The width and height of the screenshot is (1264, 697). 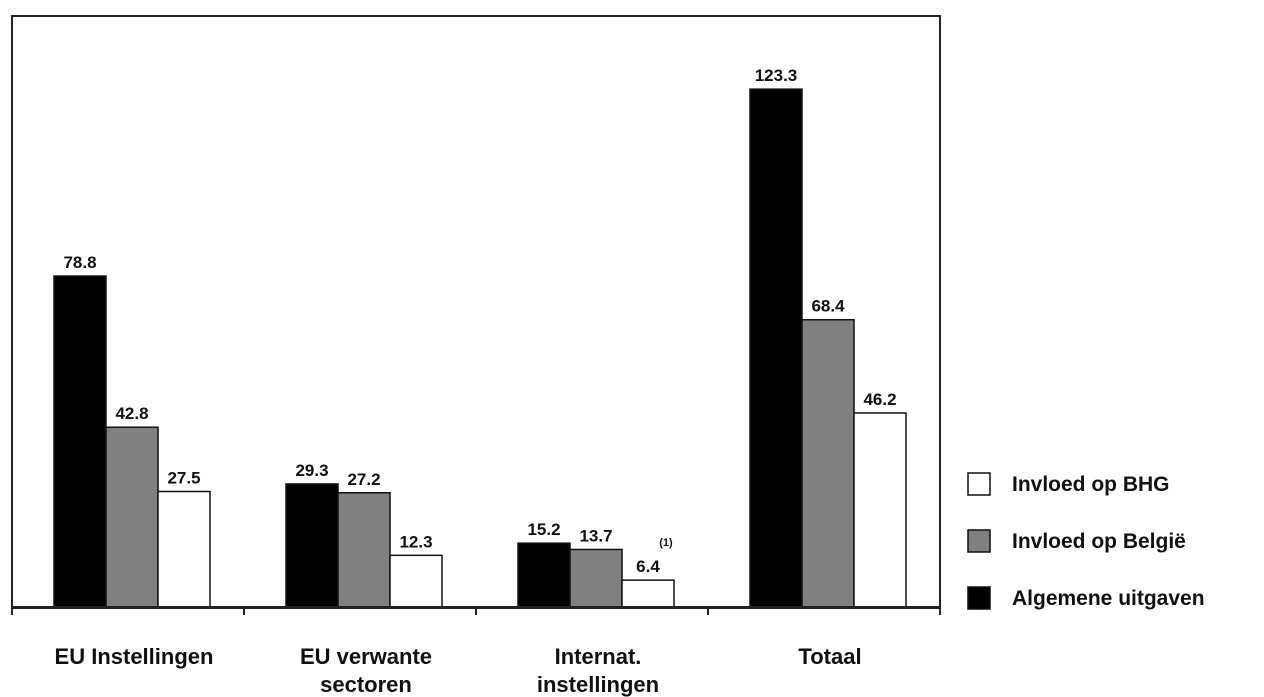 I want to click on value-label-2-3: 46.2, so click(x=879, y=399).